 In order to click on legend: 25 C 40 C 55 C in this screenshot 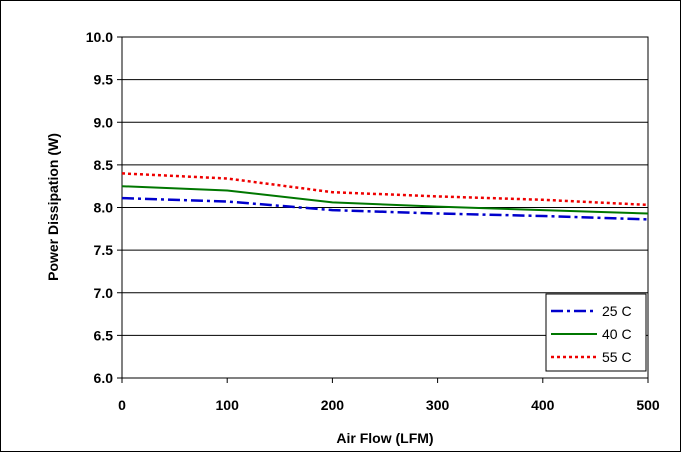, I will do `click(596, 332)`.